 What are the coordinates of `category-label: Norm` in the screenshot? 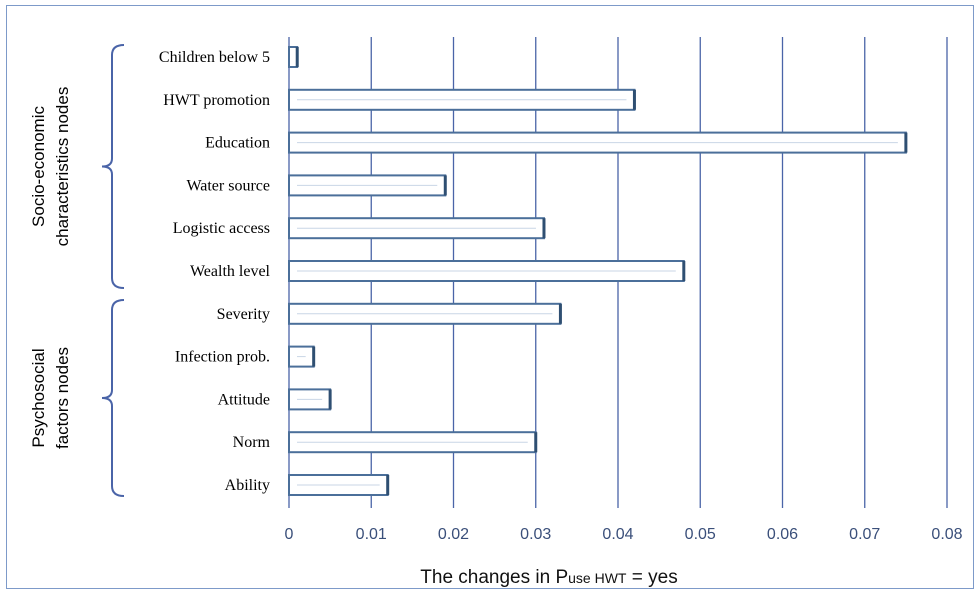 It's located at (252, 442).